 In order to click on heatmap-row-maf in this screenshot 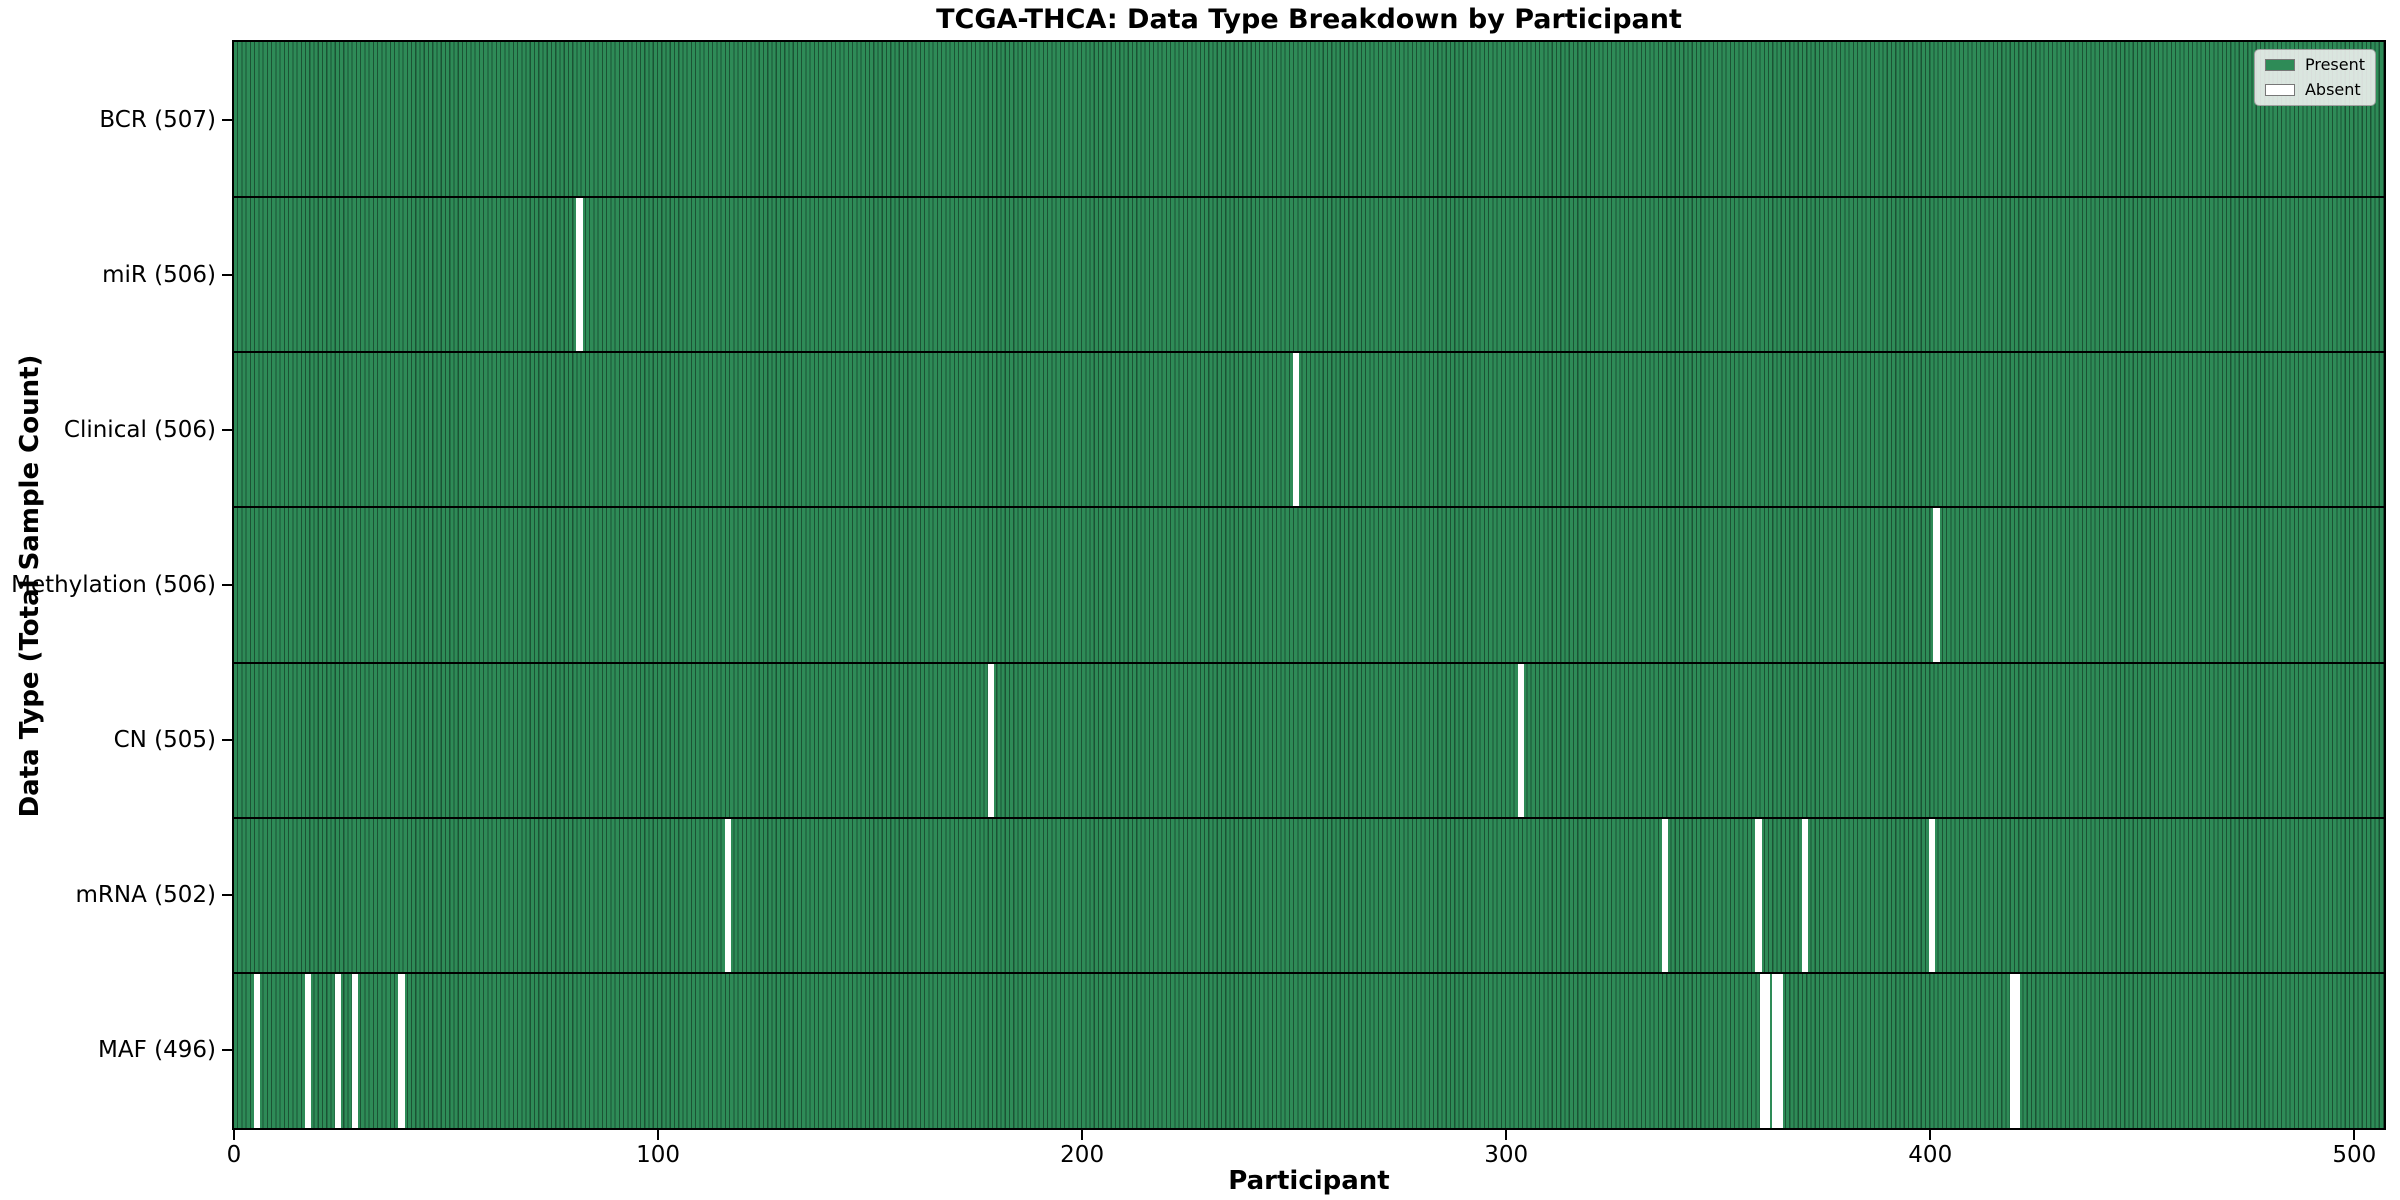, I will do `click(1309, 1050)`.